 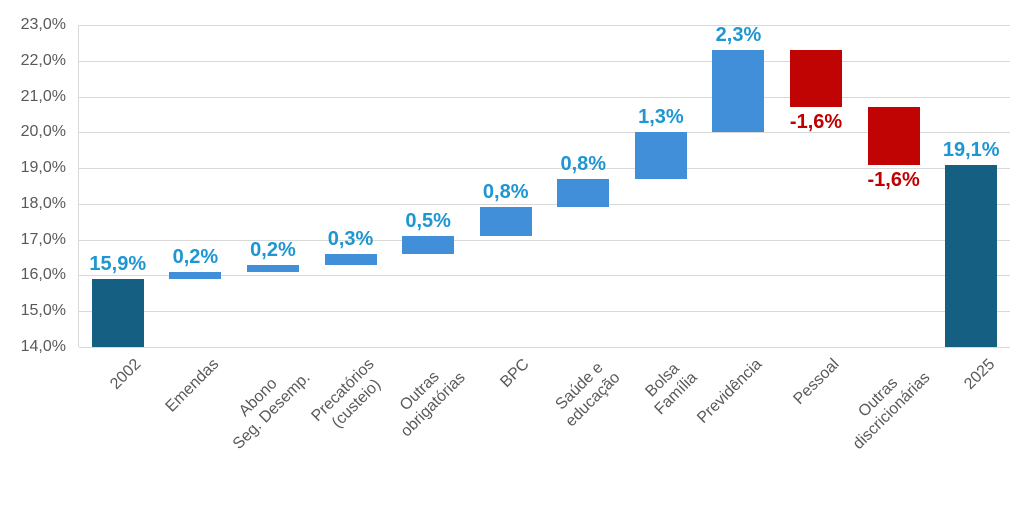 I want to click on value-label: 1,3%, so click(x=661, y=117).